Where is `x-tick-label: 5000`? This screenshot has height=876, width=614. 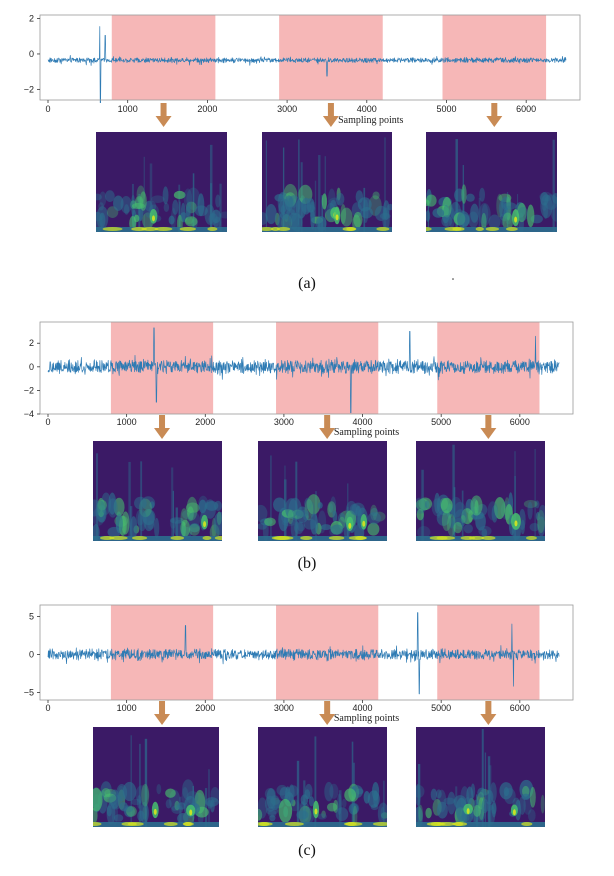
x-tick-label: 5000 is located at coordinates (441, 422).